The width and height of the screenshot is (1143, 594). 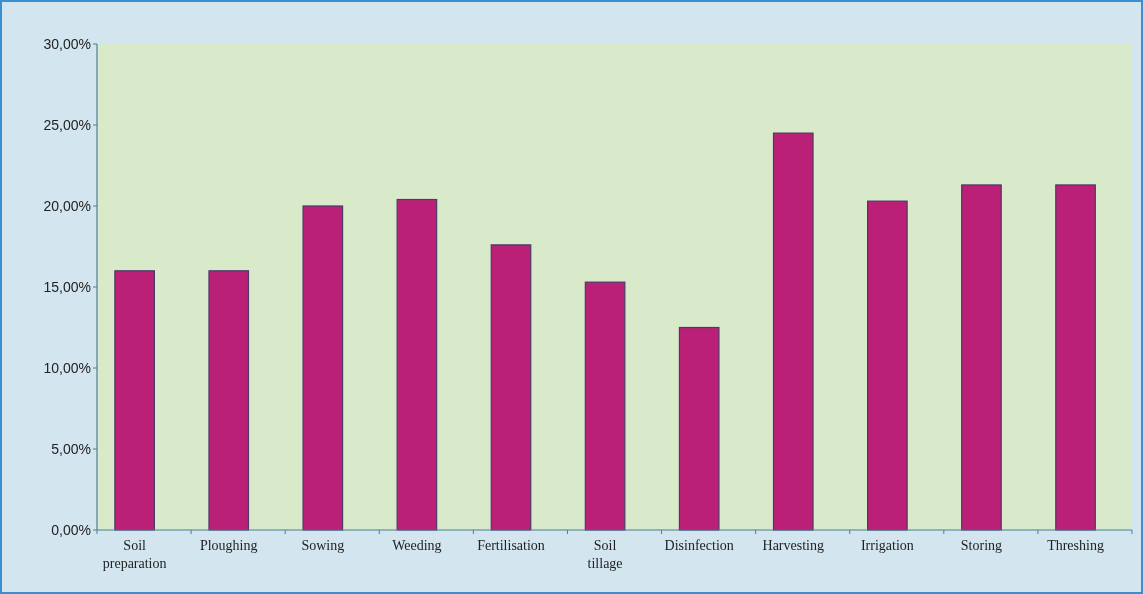 What do you see at coordinates (793, 545) in the screenshot?
I see `x-tick-label: Harvesting` at bounding box center [793, 545].